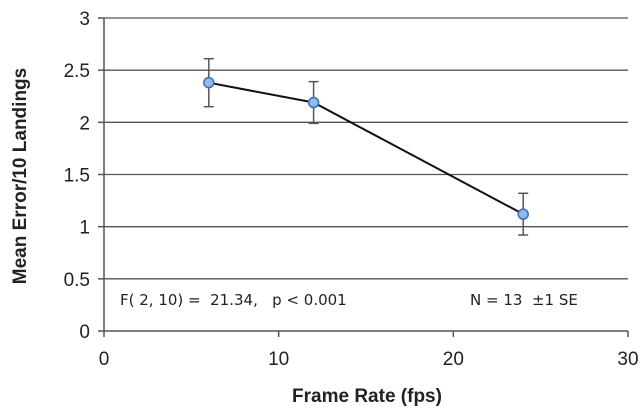  I want to click on y-axis-title: Mean Error/10 Landings, so click(20, 176).